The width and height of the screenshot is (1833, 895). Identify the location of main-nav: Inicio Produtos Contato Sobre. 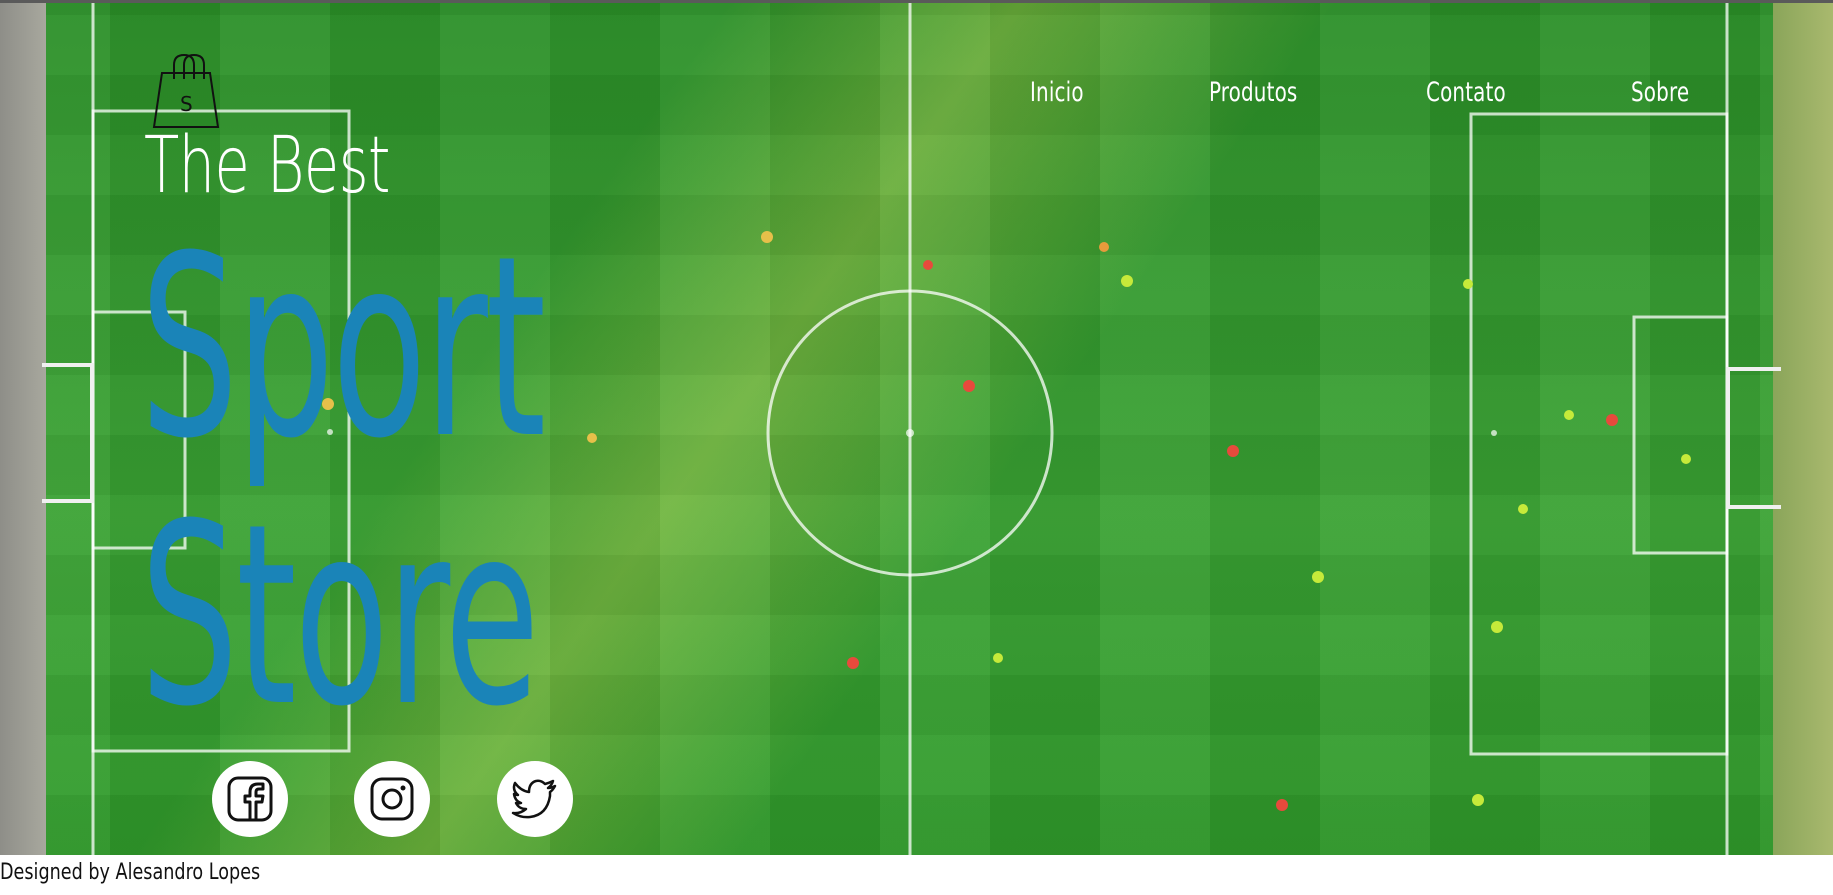
(916, 97).